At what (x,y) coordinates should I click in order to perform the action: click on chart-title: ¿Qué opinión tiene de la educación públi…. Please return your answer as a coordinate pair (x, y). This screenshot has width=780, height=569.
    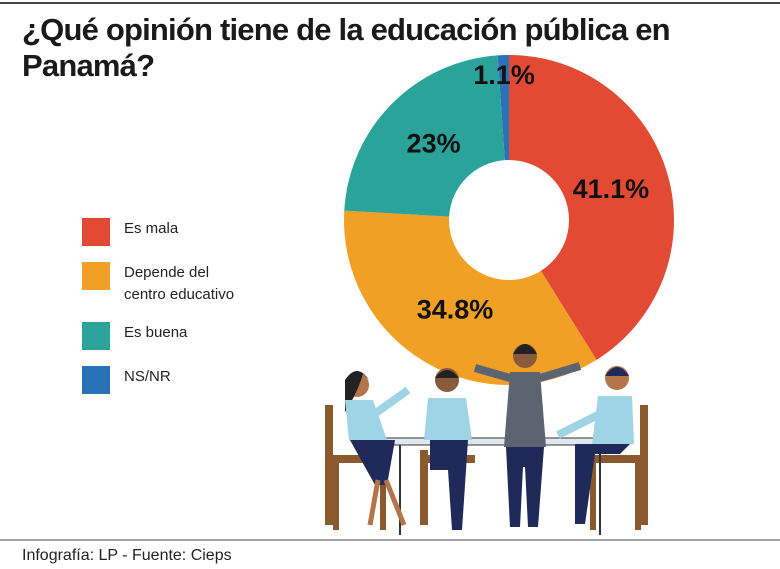
    Looking at the image, I should click on (346, 47).